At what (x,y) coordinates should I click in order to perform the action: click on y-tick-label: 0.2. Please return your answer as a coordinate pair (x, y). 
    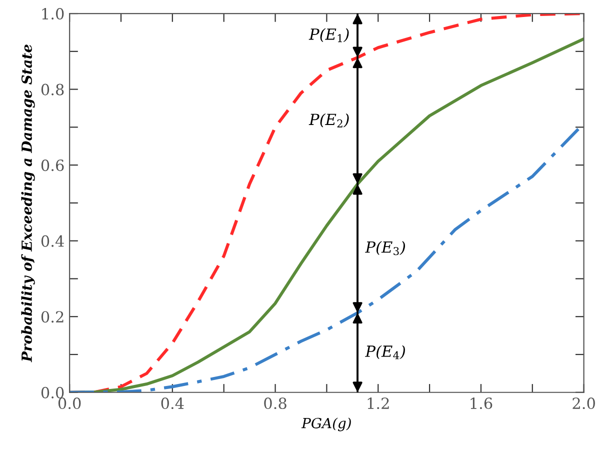
    Looking at the image, I should click on (52, 317).